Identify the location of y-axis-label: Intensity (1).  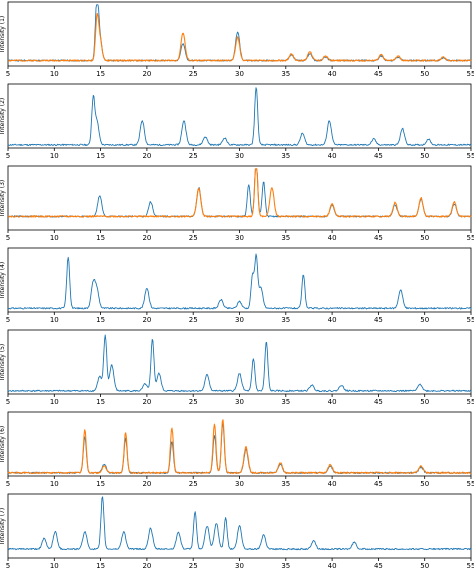
(3, 34).